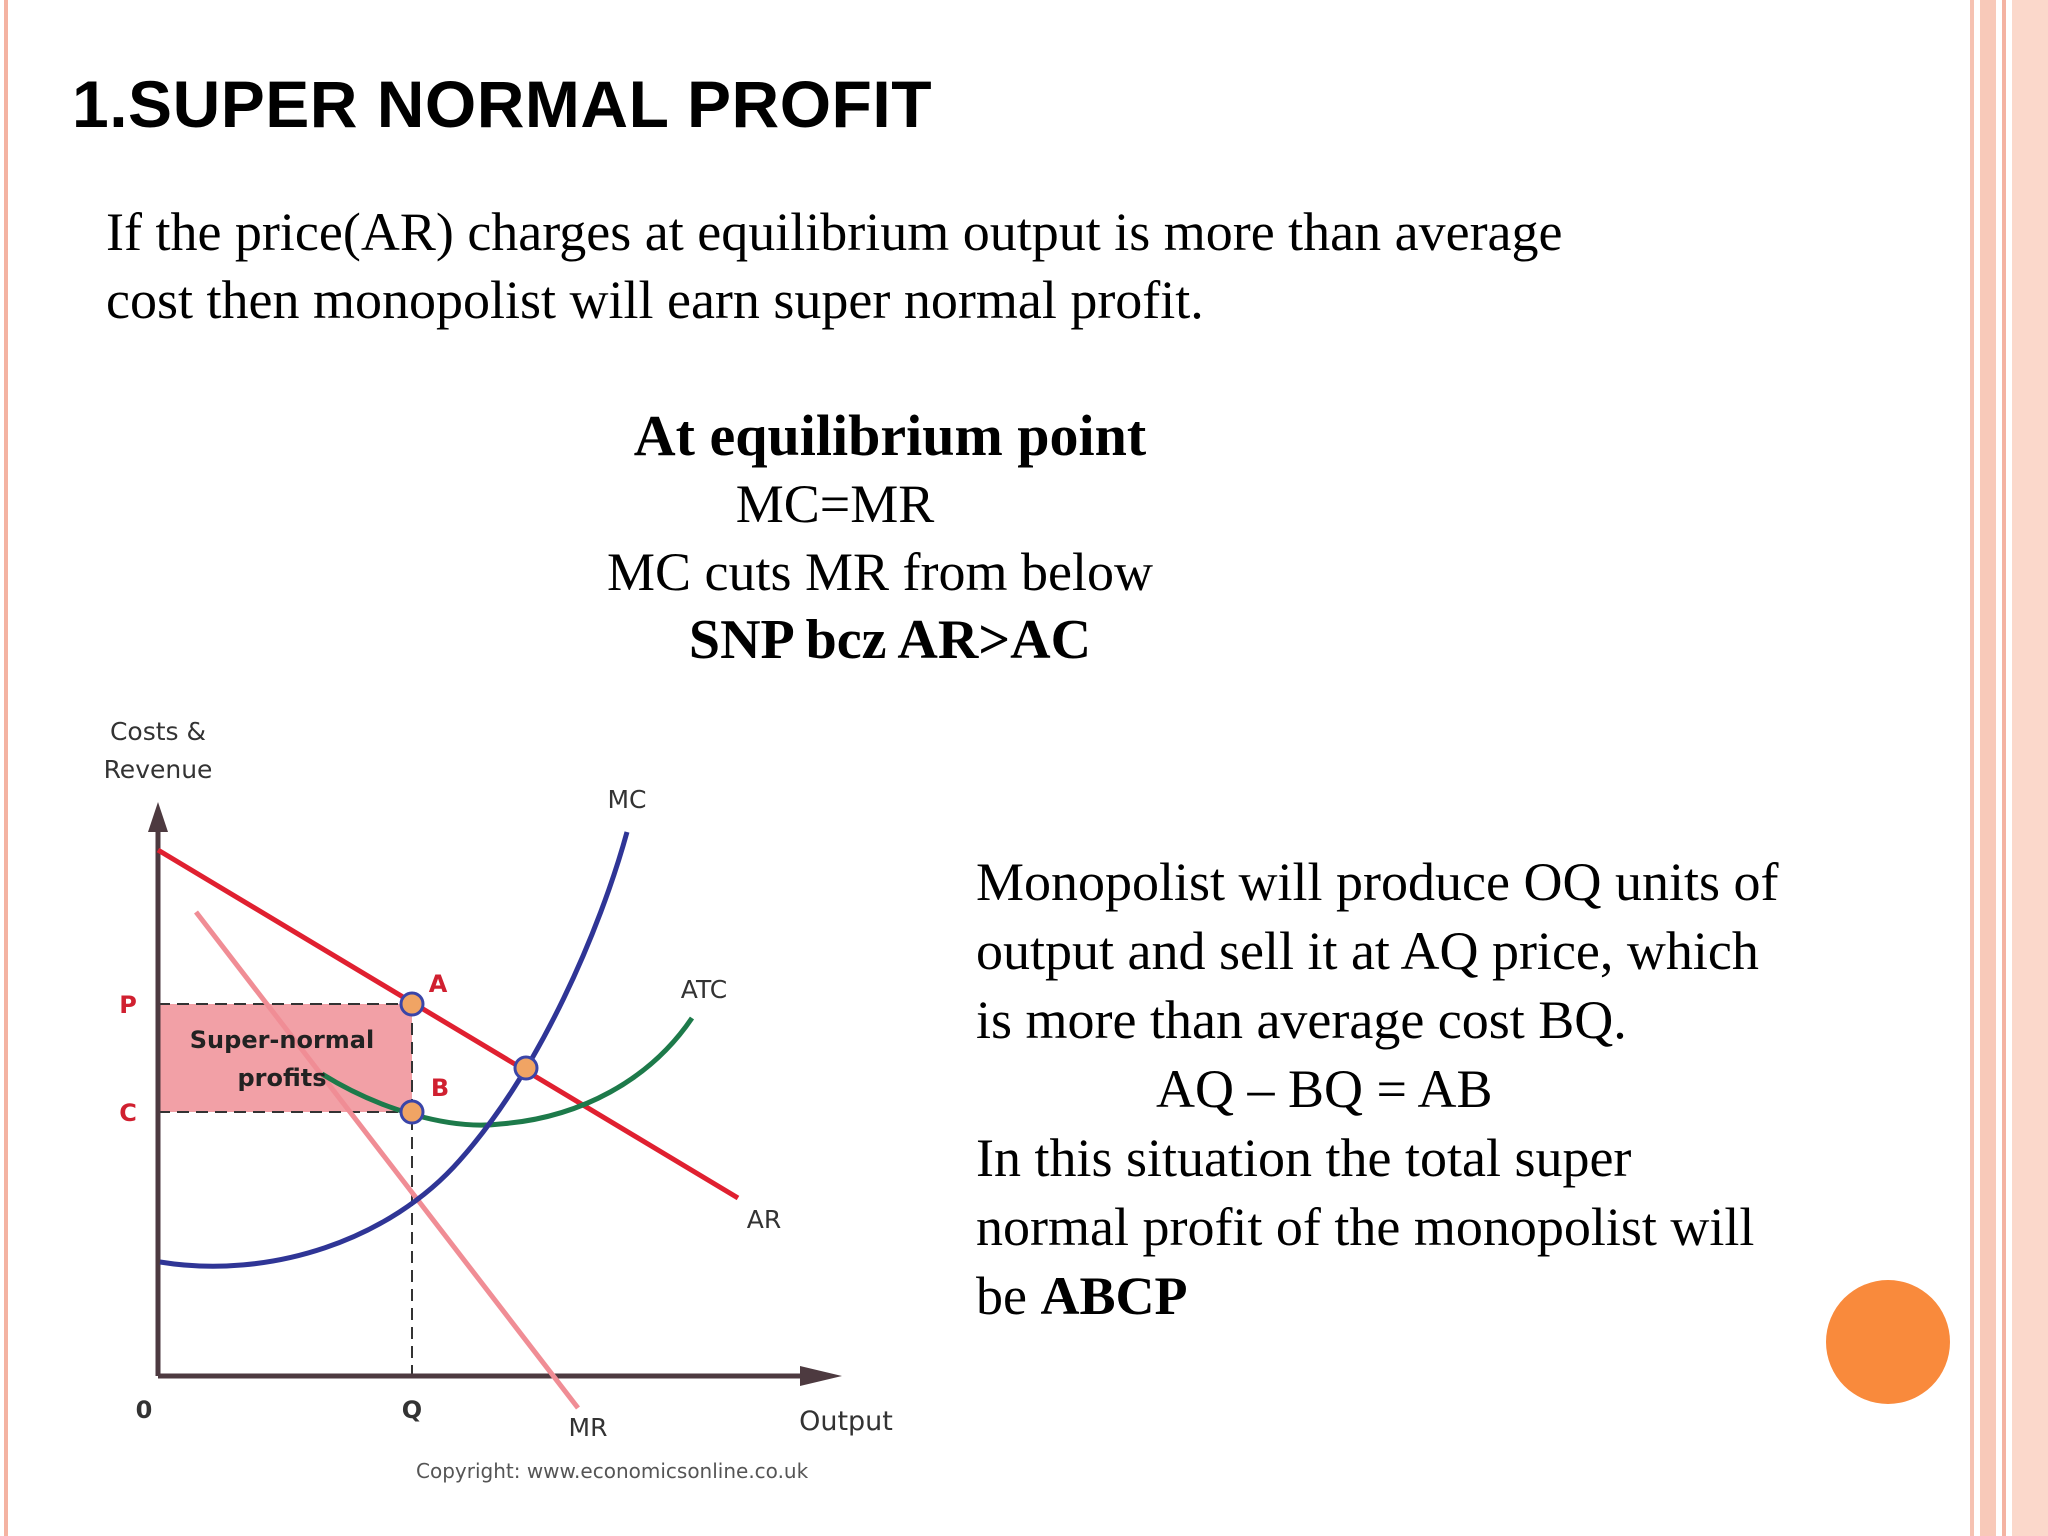  Describe the element at coordinates (835, 504) in the screenshot. I see `equilibrium-condition: MC=MR` at that location.